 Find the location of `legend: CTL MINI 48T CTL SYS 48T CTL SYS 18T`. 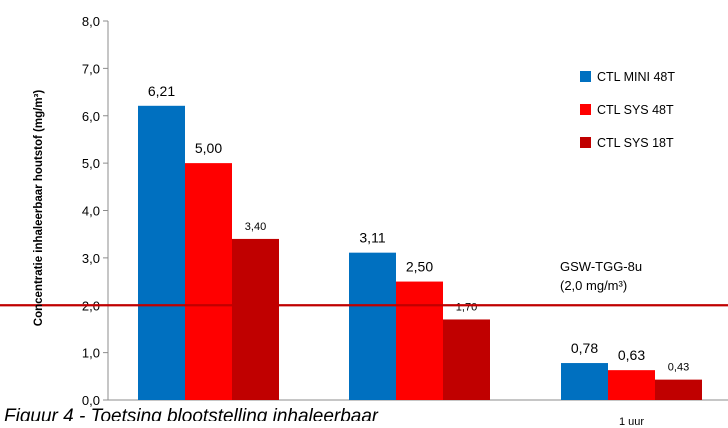

legend: CTL MINI 48T CTL SYS 48T CTL SYS 18T is located at coordinates (627, 110).